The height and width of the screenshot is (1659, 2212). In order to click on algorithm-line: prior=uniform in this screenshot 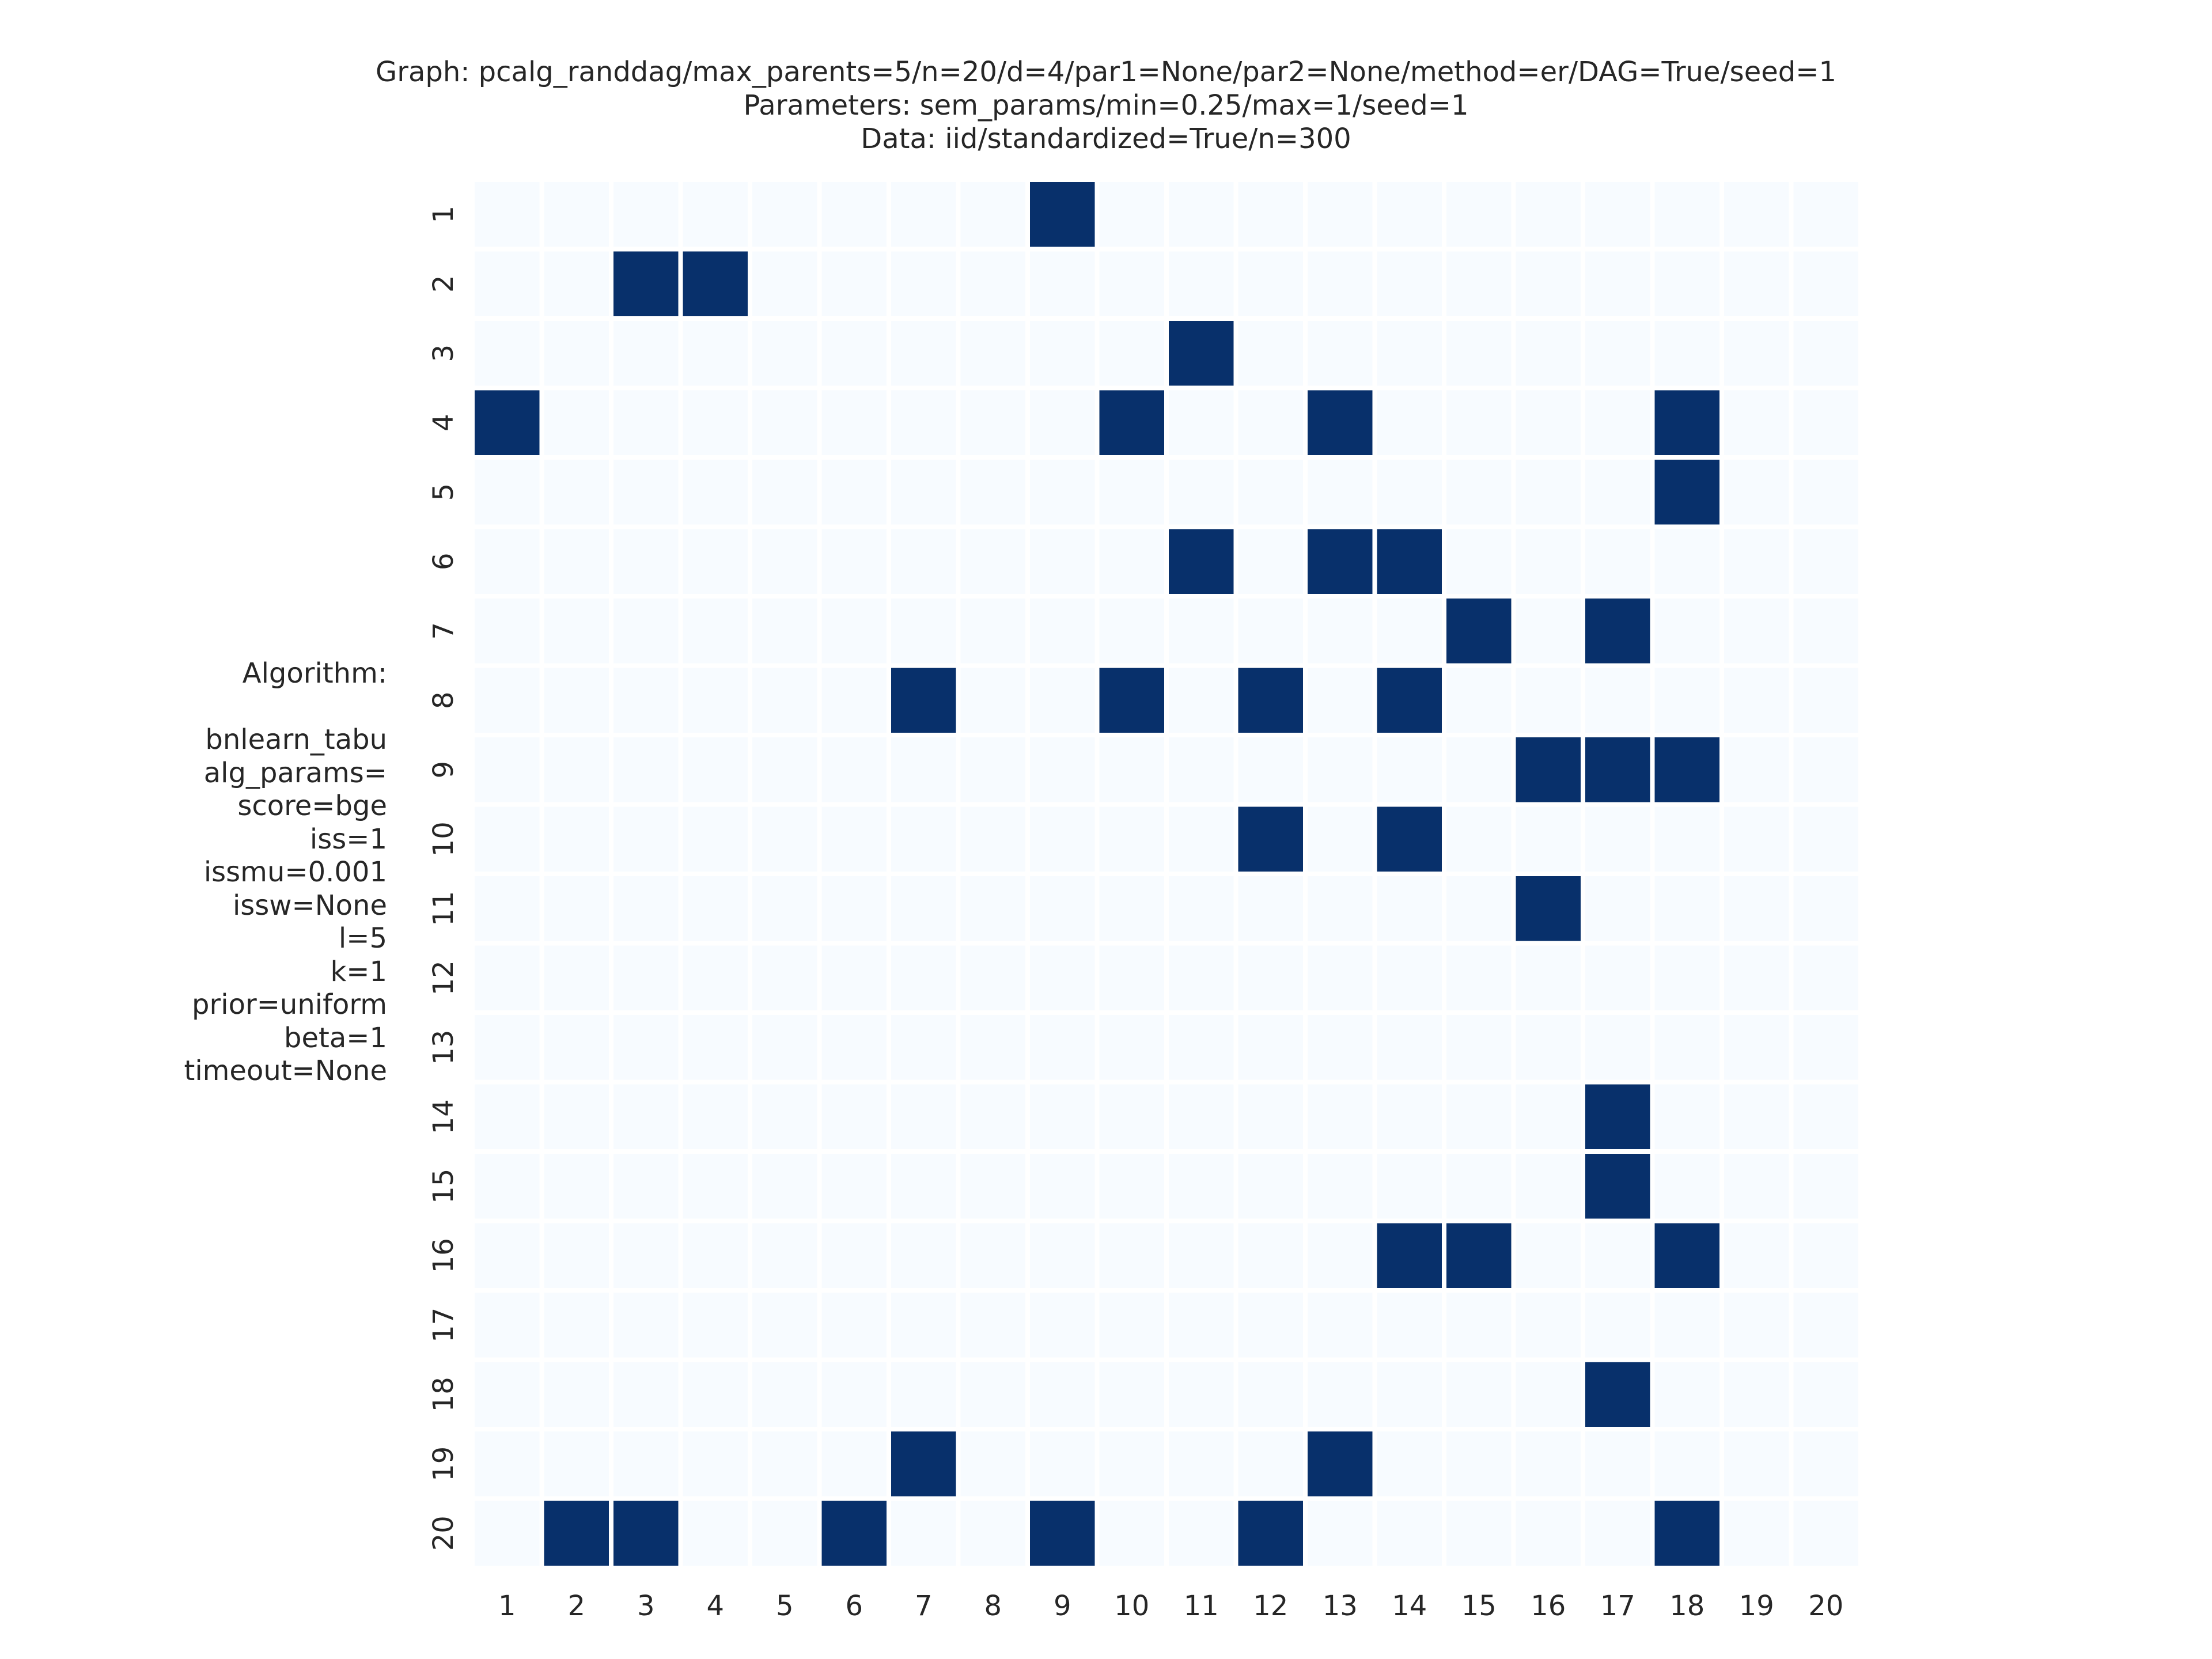, I will do `click(289, 1004)`.